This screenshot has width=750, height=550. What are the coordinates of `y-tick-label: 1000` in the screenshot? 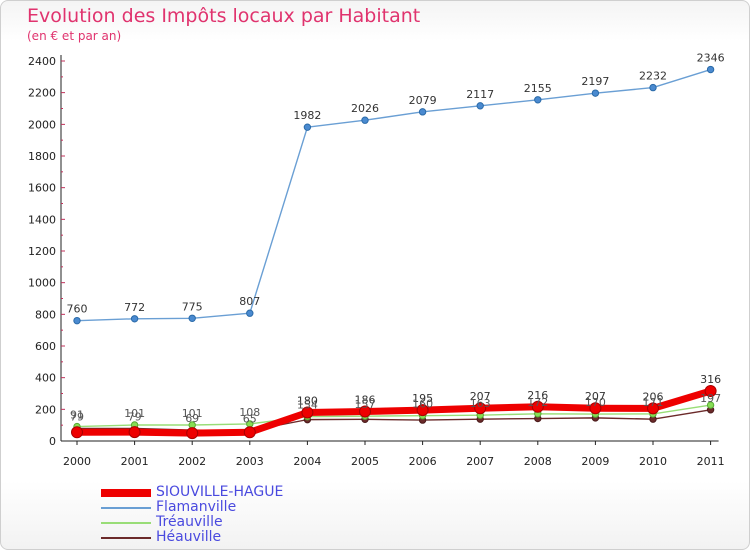 It's located at (42, 283).